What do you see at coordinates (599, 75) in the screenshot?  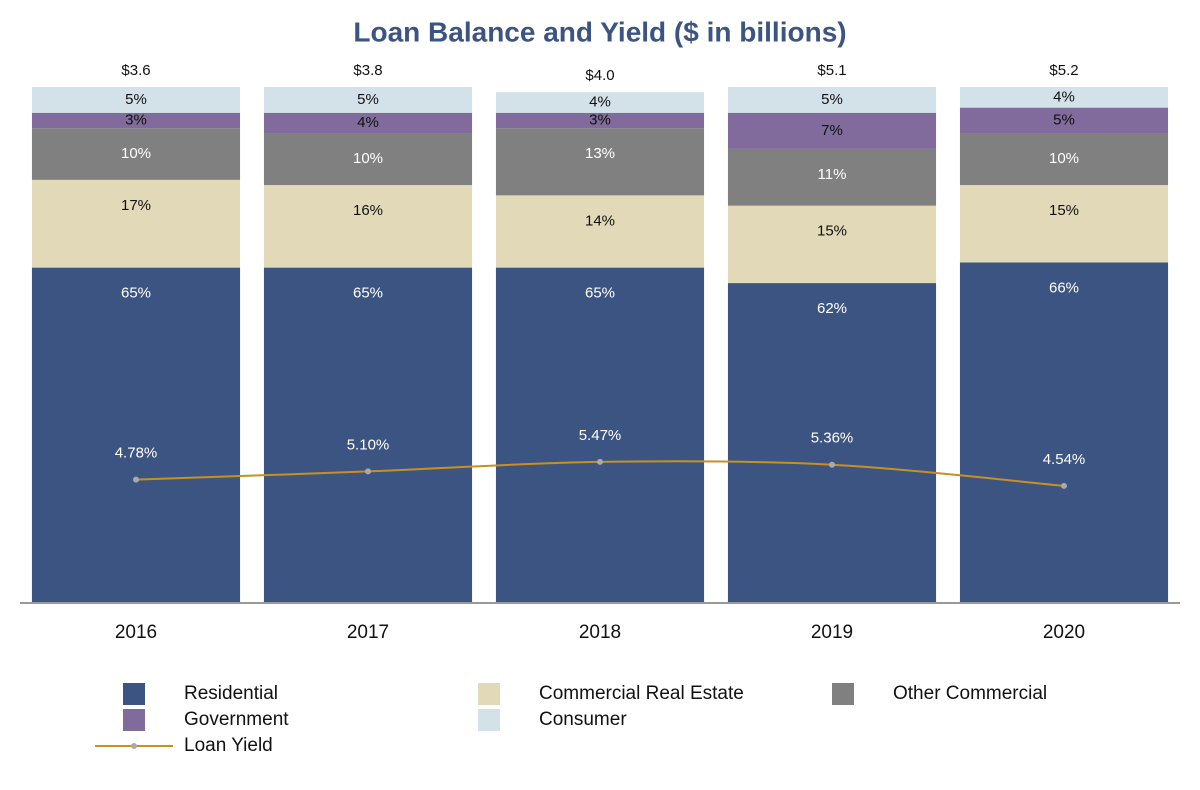 I see `total-label: $4.0` at bounding box center [599, 75].